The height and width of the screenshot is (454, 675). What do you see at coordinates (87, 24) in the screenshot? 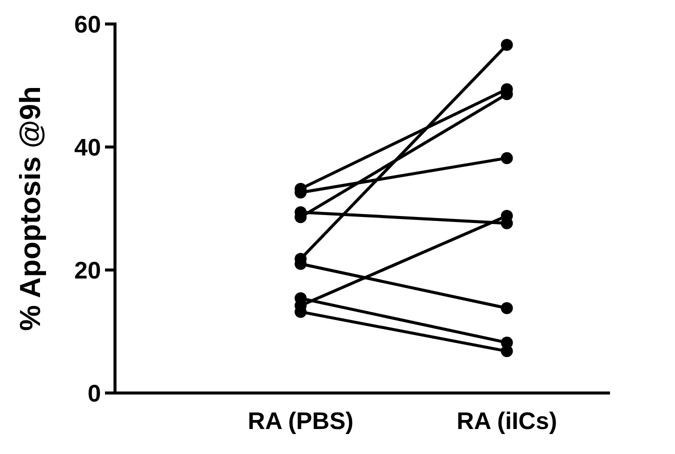
I see `y-tick-label: 60` at bounding box center [87, 24].